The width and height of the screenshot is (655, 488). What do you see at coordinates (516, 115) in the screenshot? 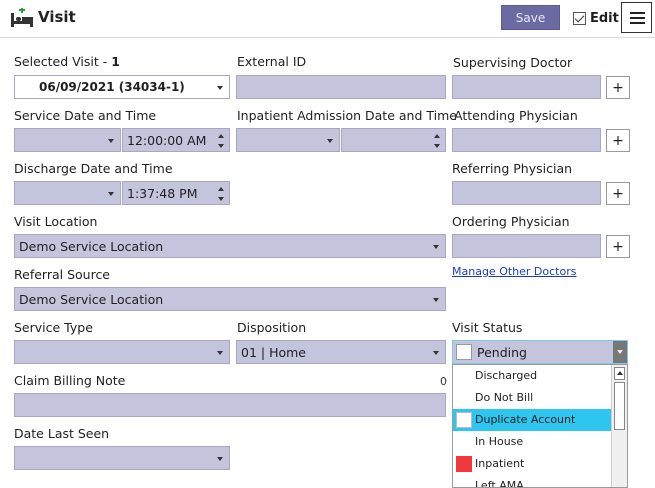
I see `attending-physician-label: Attending Physician` at bounding box center [516, 115].